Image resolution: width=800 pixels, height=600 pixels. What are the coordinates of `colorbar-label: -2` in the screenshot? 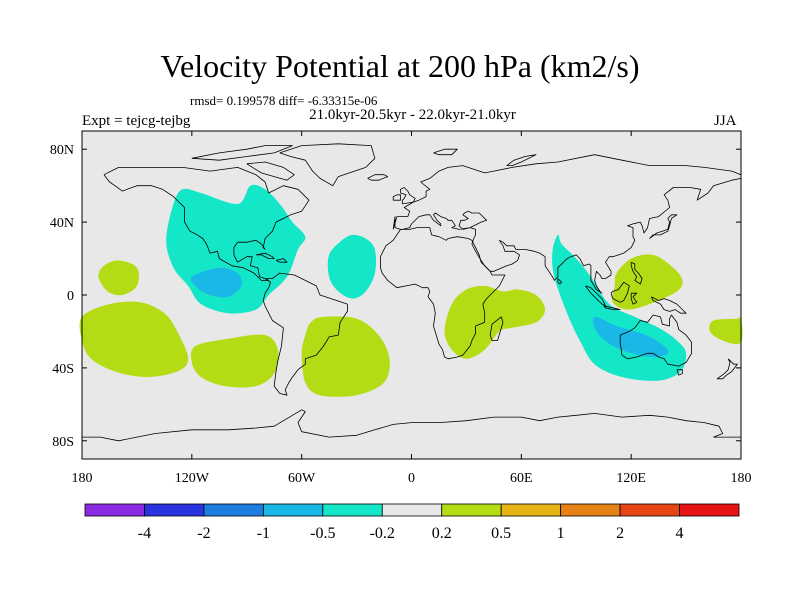 It's located at (203, 533).